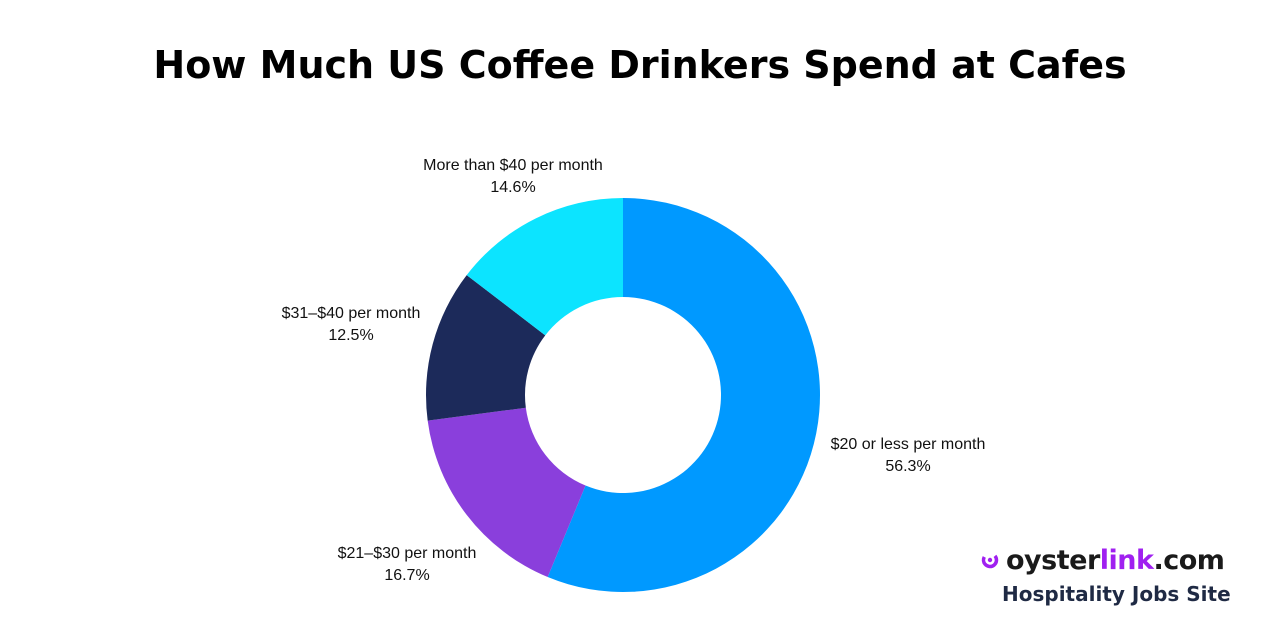 This screenshot has width=1280, height=640. I want to click on brand-logo: oyster link .com Hospitality Jobs Site, so click(1115, 580).